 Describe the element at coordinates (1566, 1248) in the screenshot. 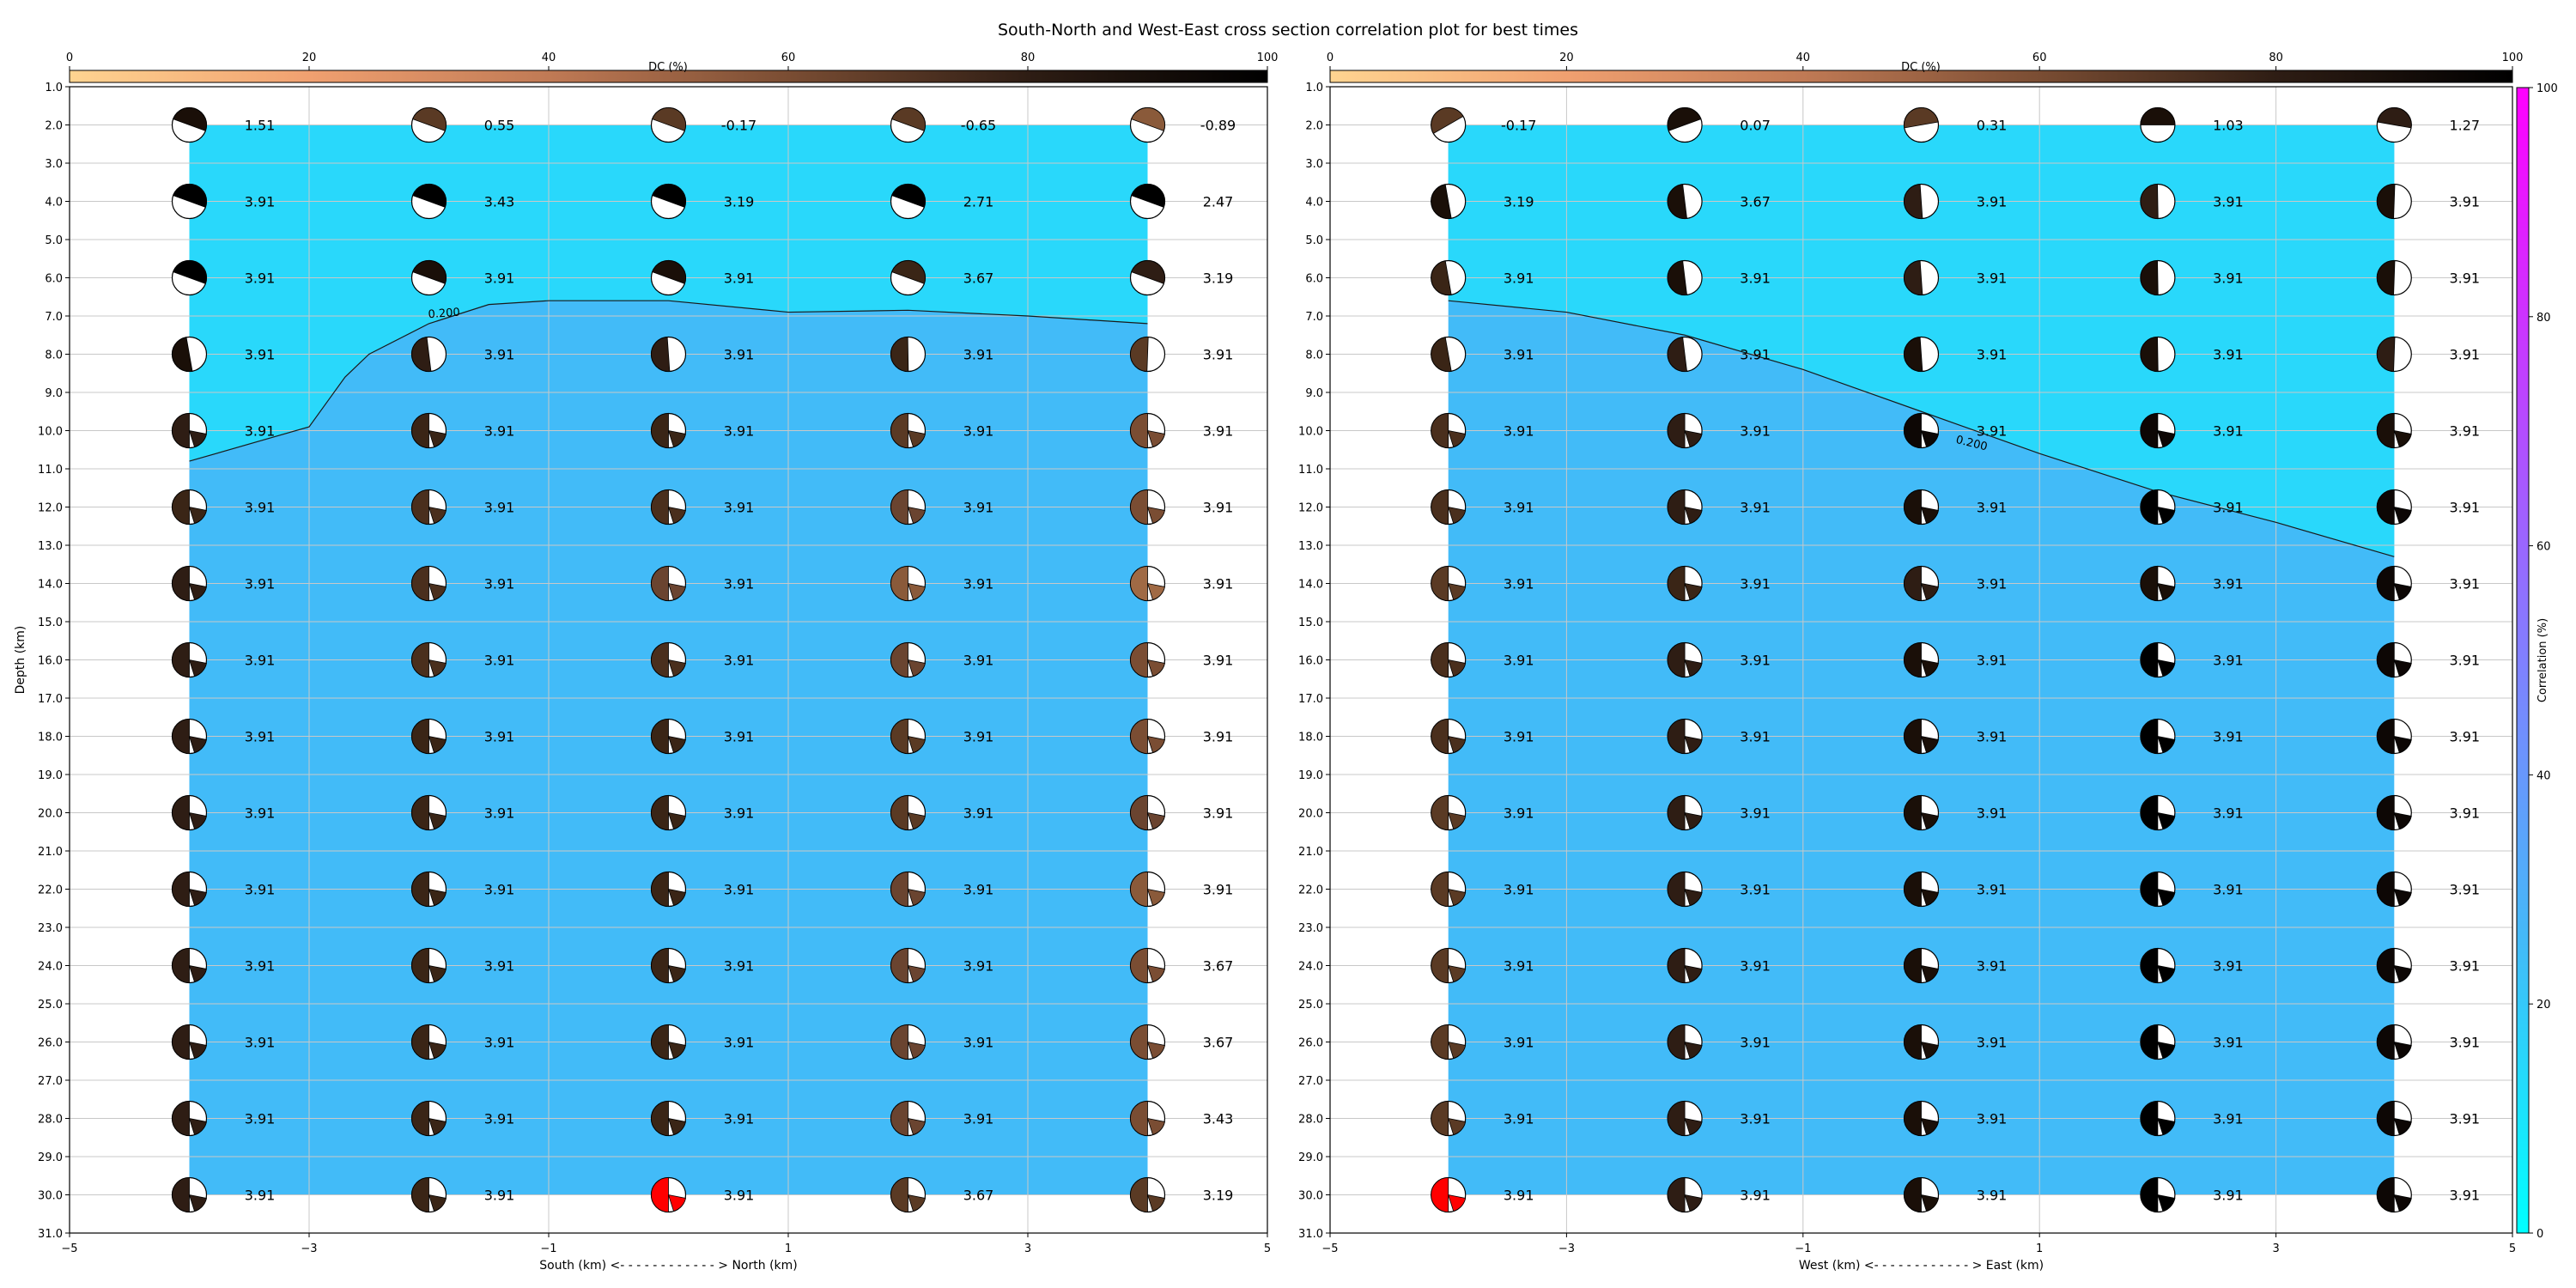

I see `x-tick-label-1-1: −3` at that location.